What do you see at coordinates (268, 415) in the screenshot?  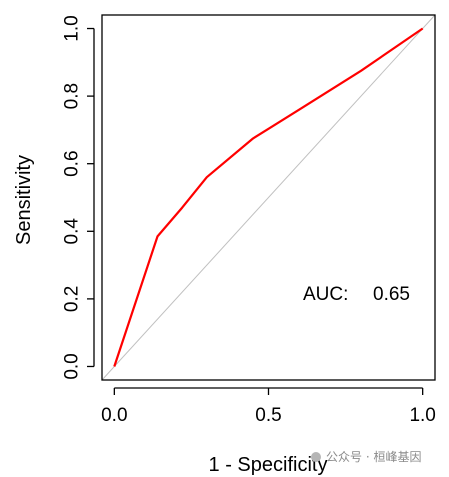 I see `x-tick-label: 0.5` at bounding box center [268, 415].